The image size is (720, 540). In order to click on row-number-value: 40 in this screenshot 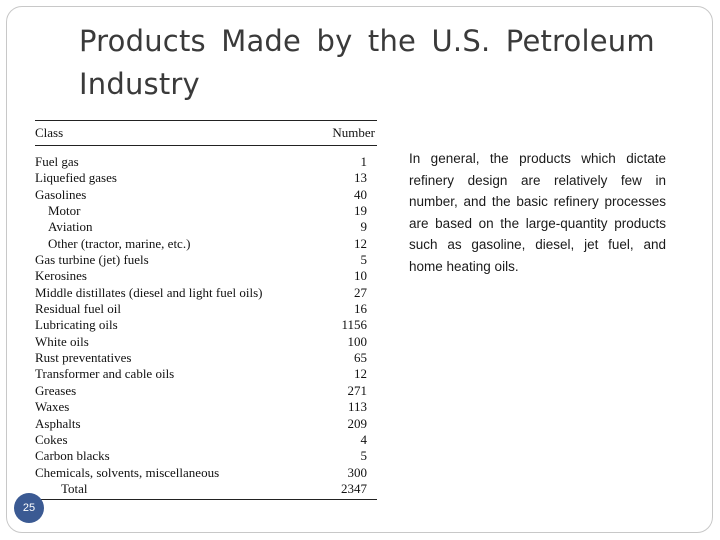, I will do `click(360, 194)`.